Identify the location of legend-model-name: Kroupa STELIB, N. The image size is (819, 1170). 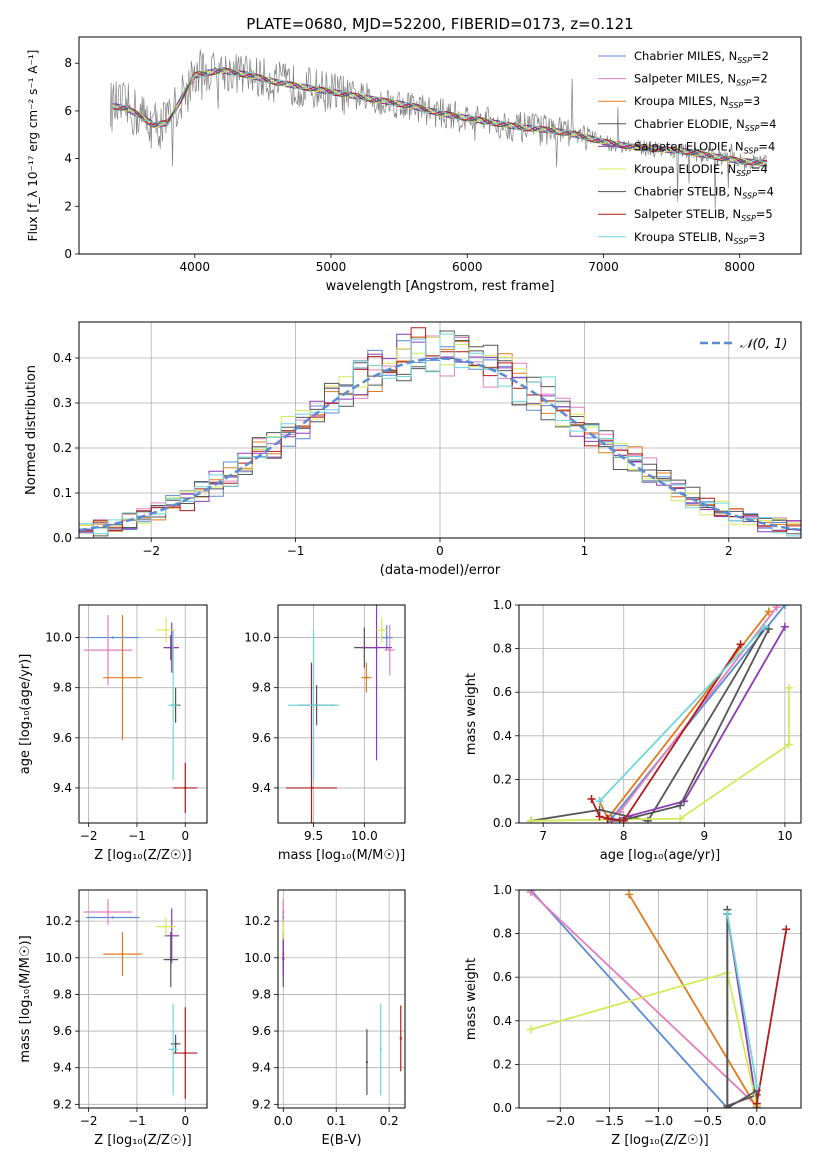
(684, 237).